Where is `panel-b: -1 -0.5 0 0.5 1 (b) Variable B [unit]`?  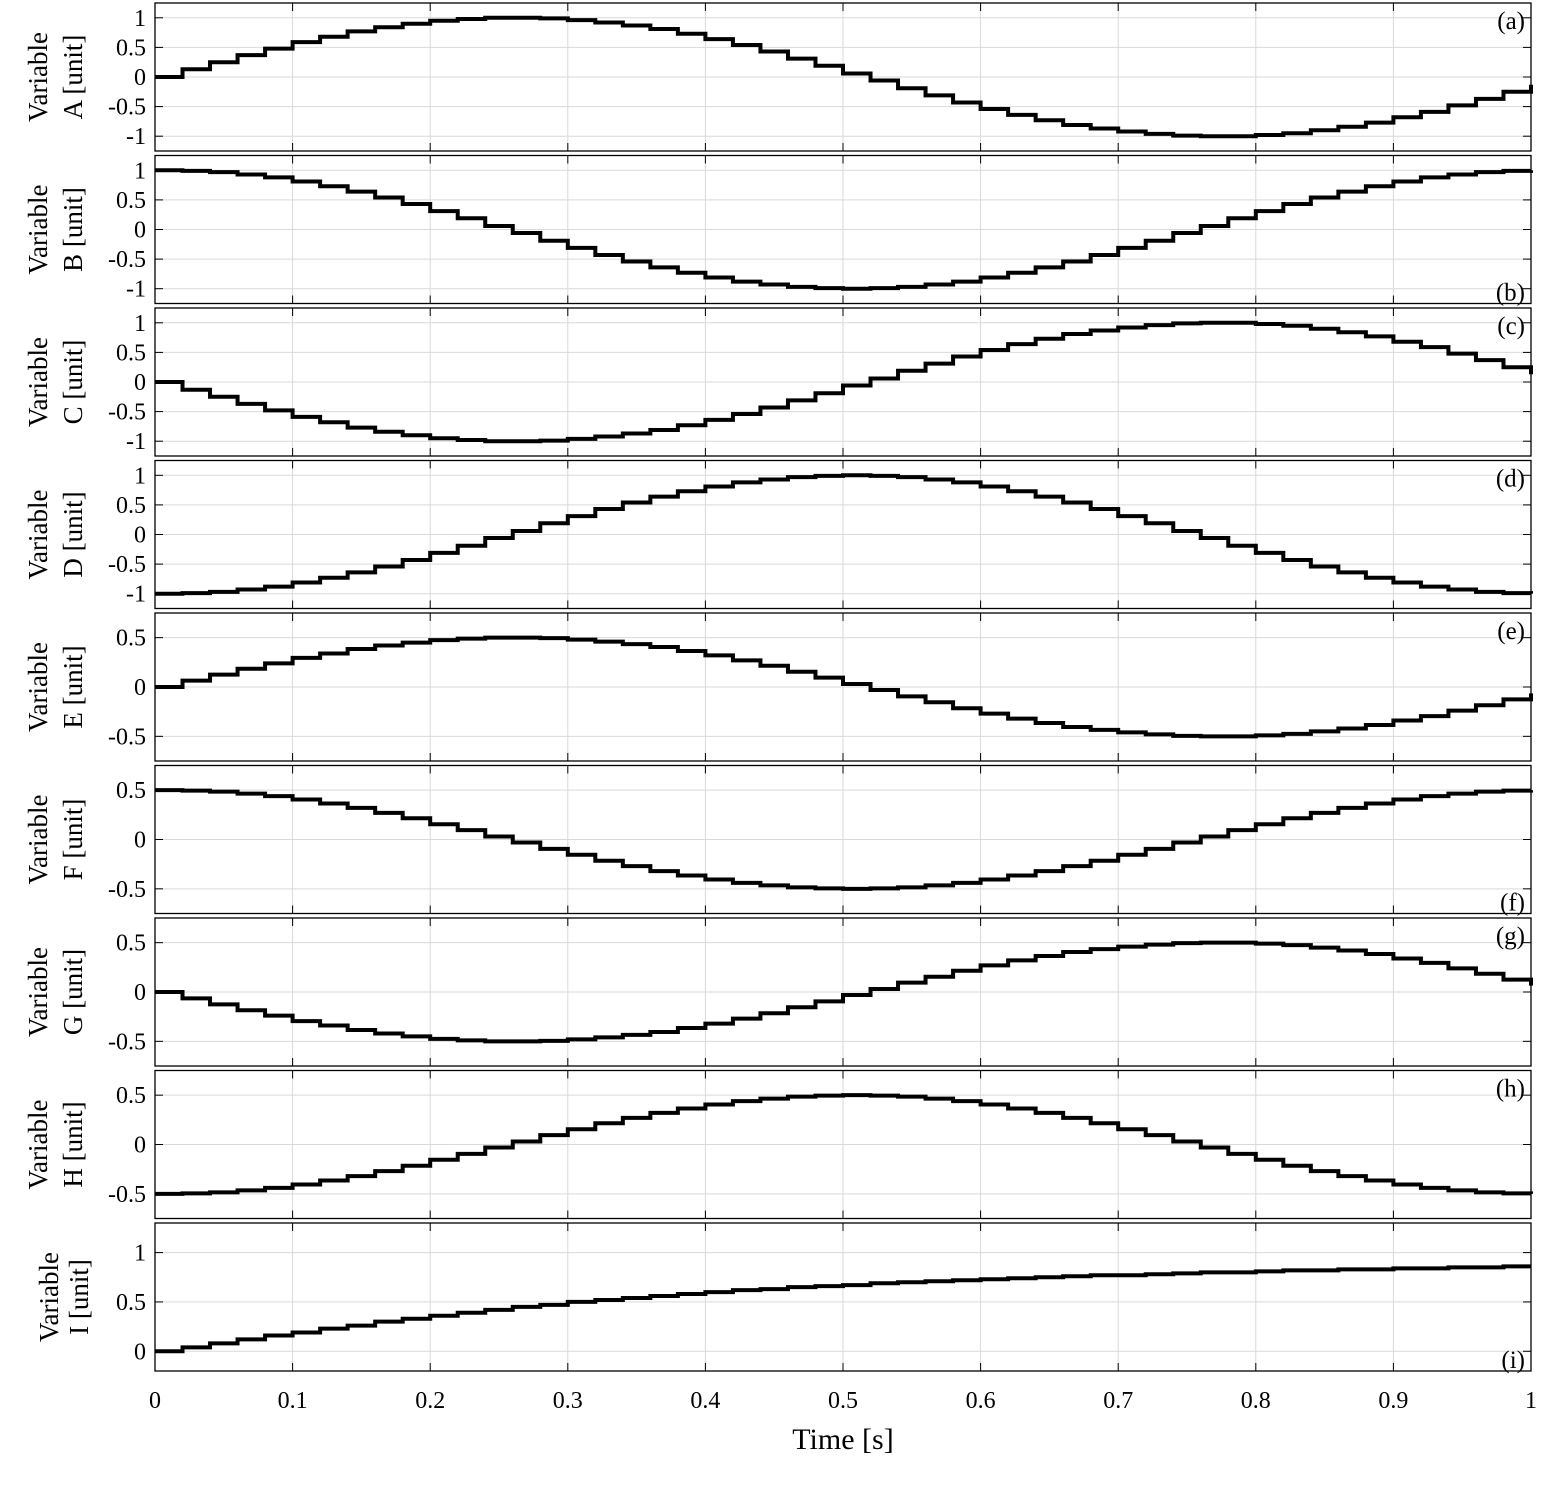
panel-b: -1 -0.5 0 0.5 1 (b) Variable B [unit] is located at coordinates (778, 230).